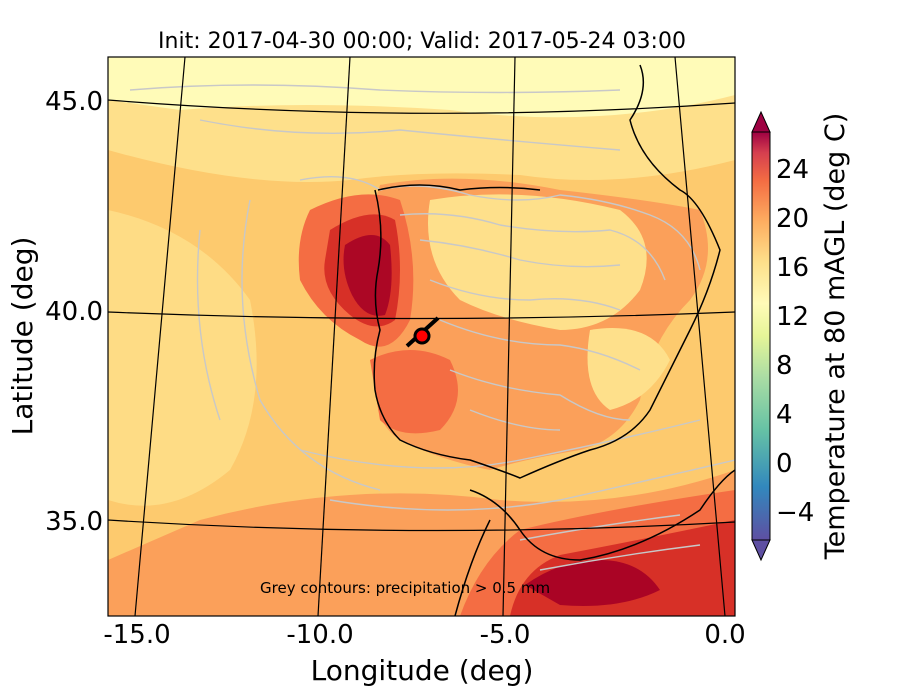 This screenshot has width=900, height=700. What do you see at coordinates (792, 219) in the screenshot?
I see `colorbar-tick-label: 20` at bounding box center [792, 219].